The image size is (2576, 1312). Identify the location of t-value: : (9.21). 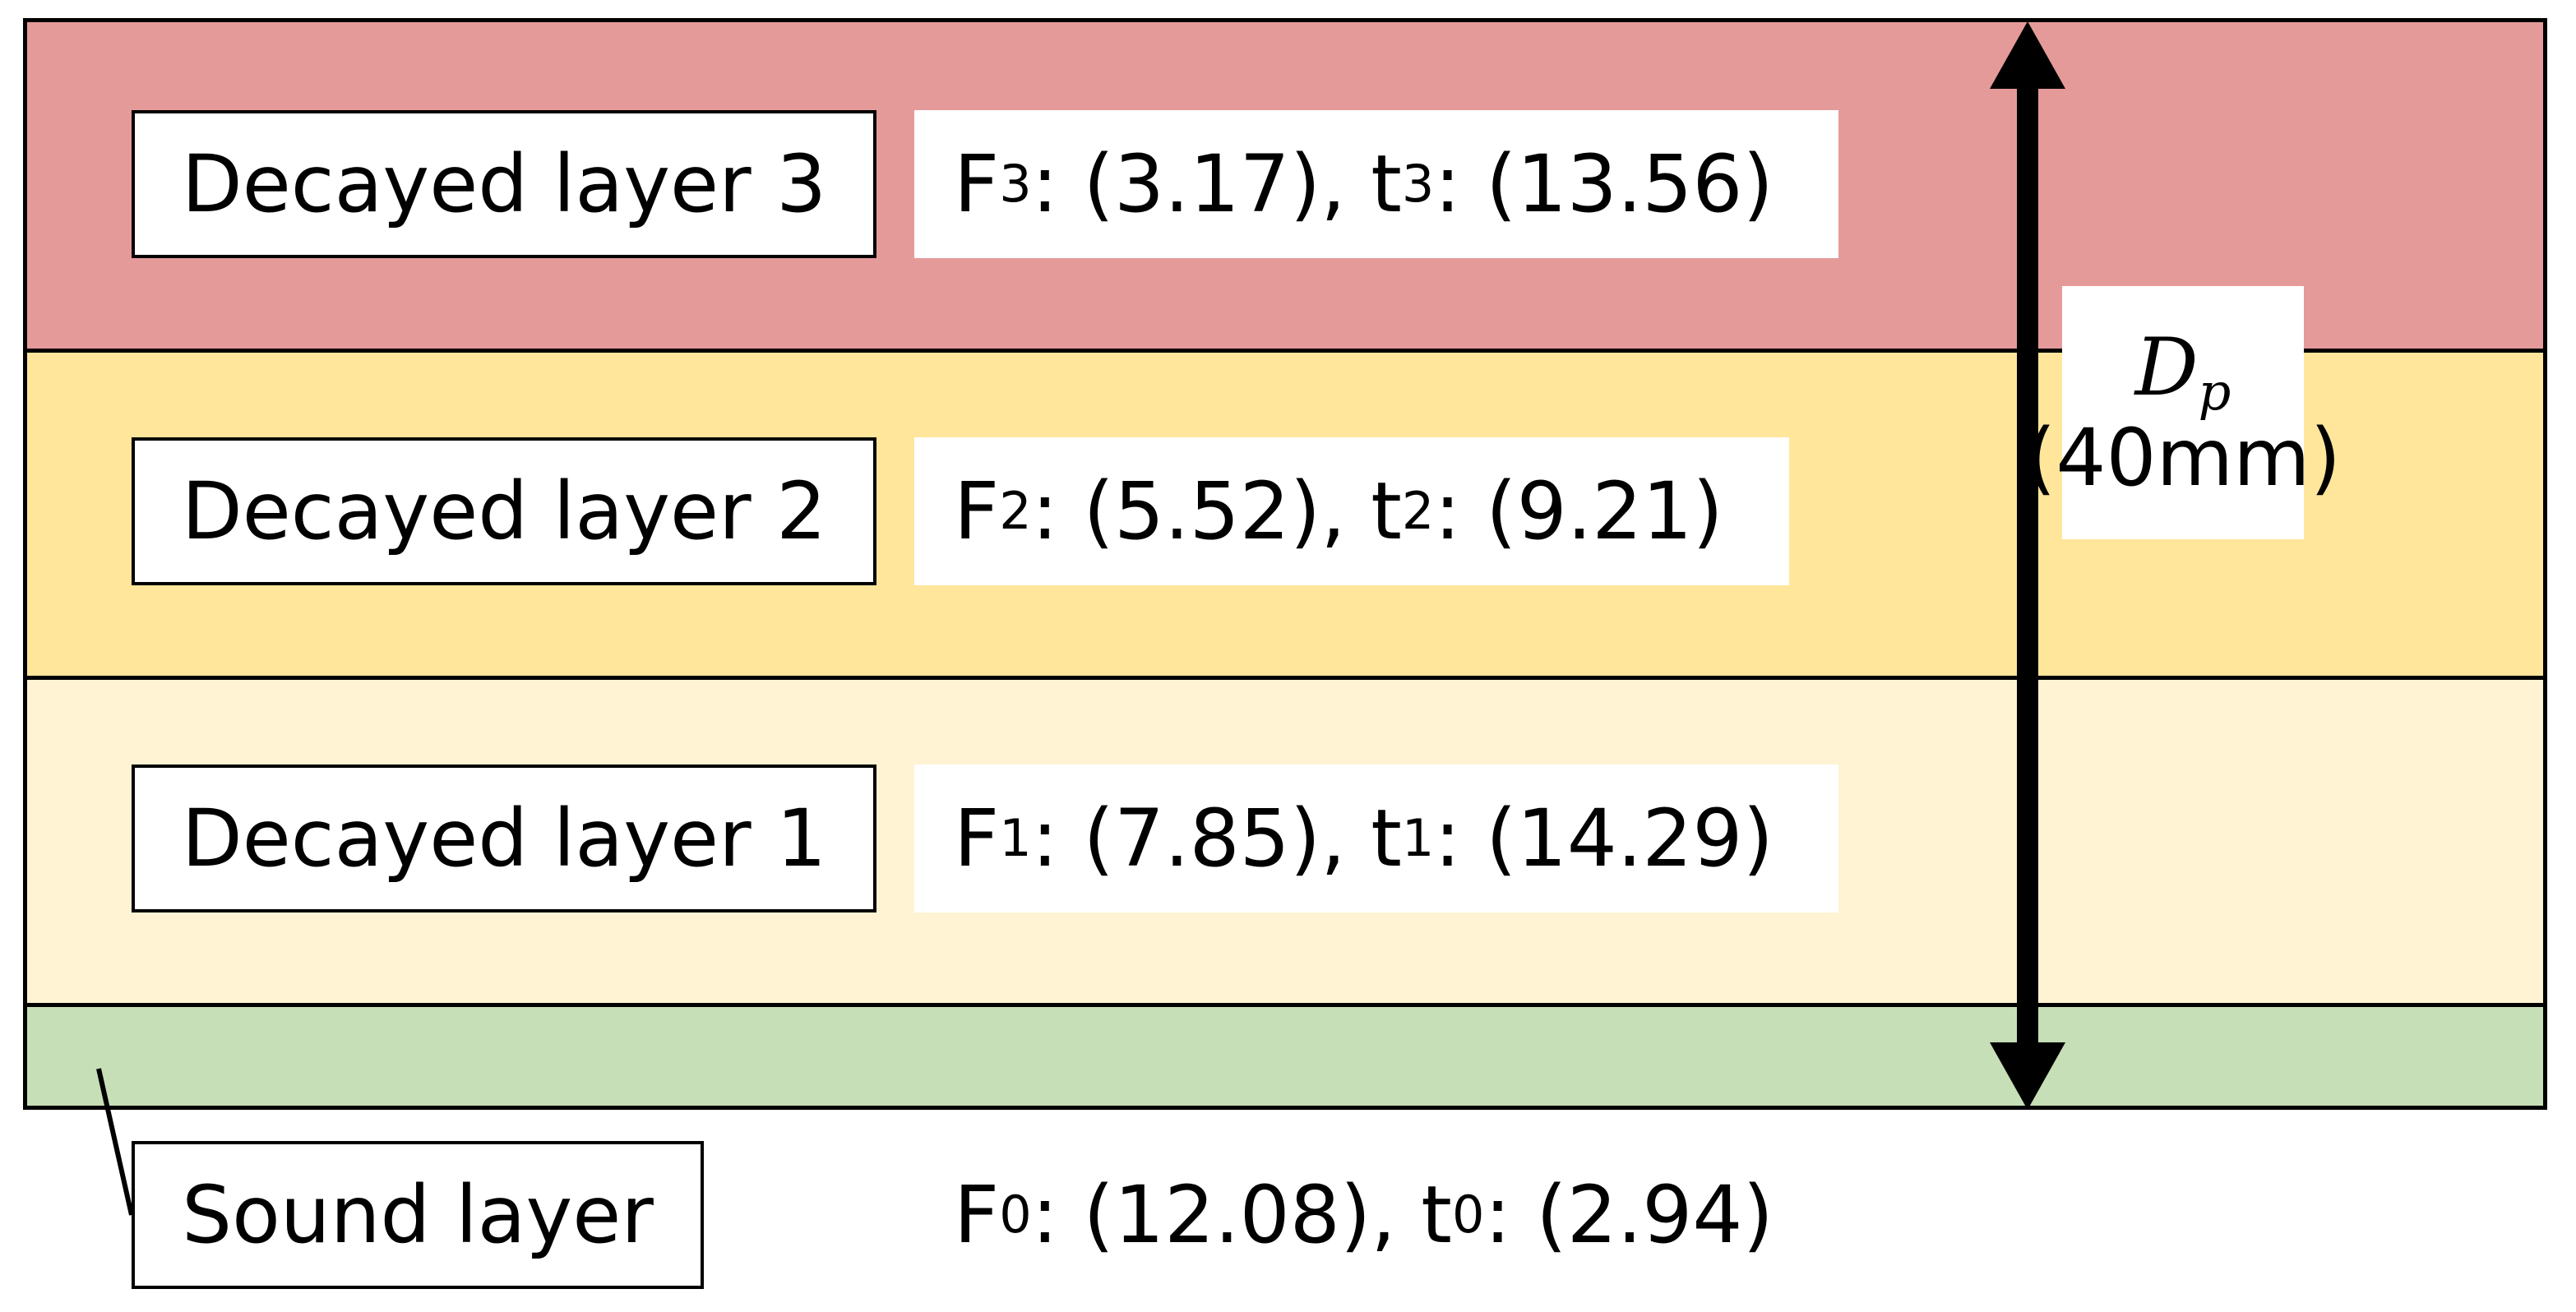
(1578, 511).